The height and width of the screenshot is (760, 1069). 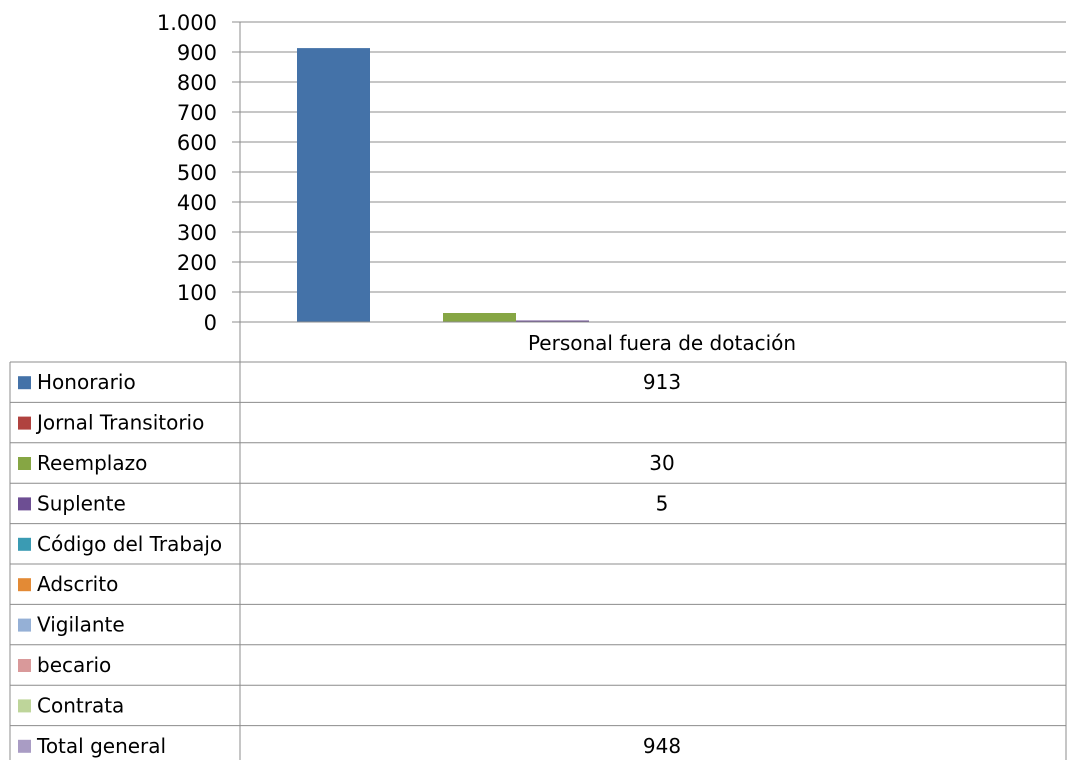 I want to click on table-row: Vigilante, so click(x=538, y=620).